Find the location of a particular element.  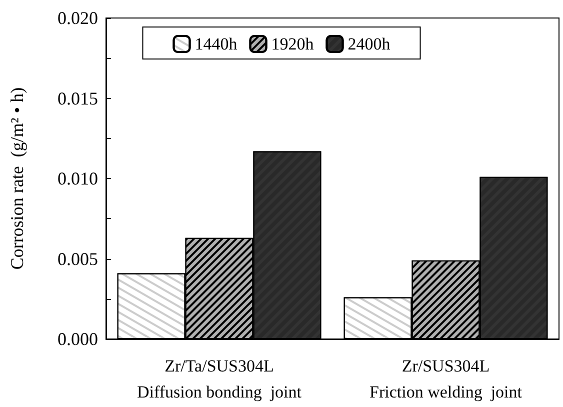

legend-label: 1440h is located at coordinates (216, 44).